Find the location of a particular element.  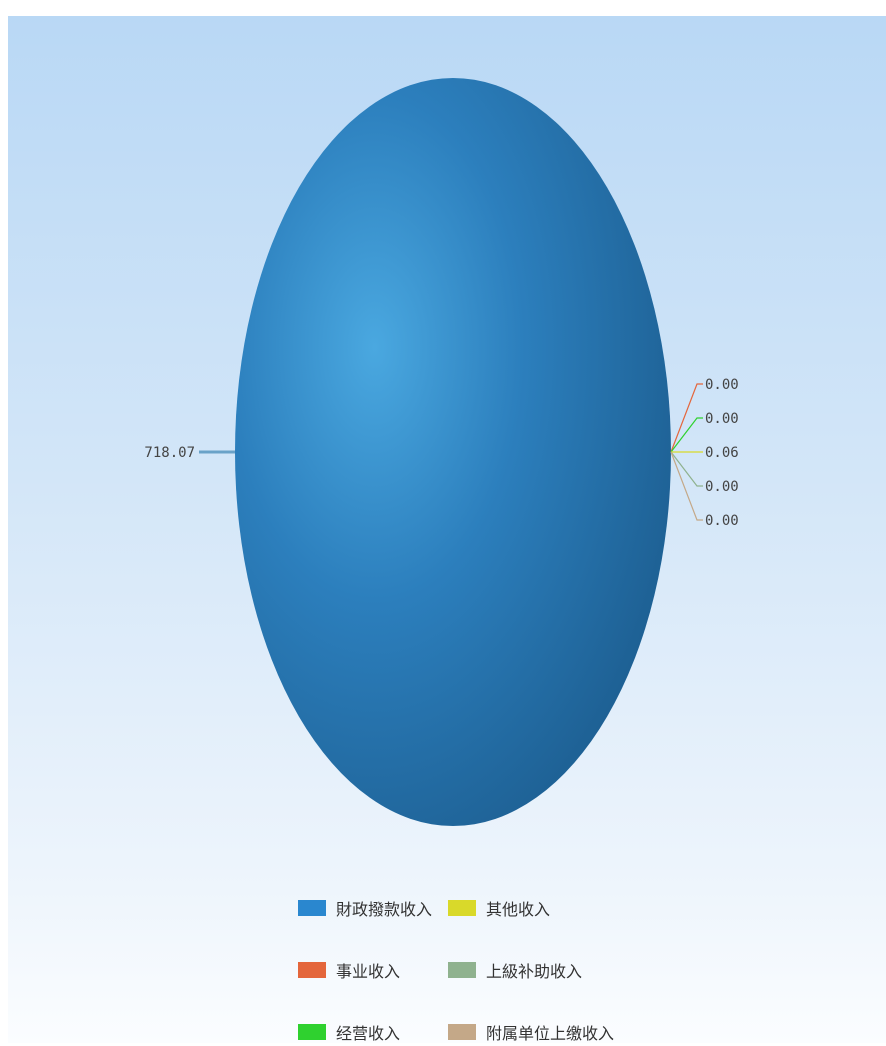

legend-label: 附属单位上缴收入 is located at coordinates (550, 1033).